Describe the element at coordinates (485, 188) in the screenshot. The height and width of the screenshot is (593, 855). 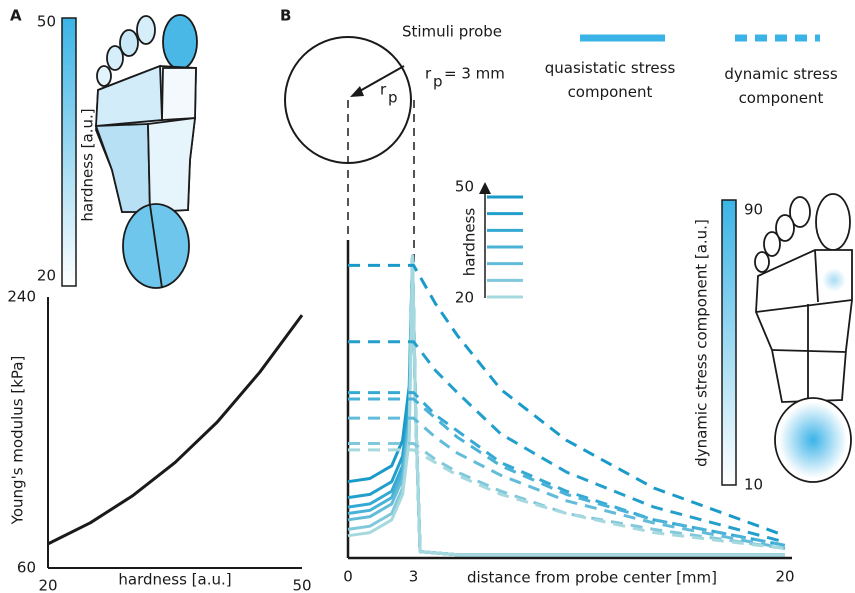
I see `inset-arrow` at that location.